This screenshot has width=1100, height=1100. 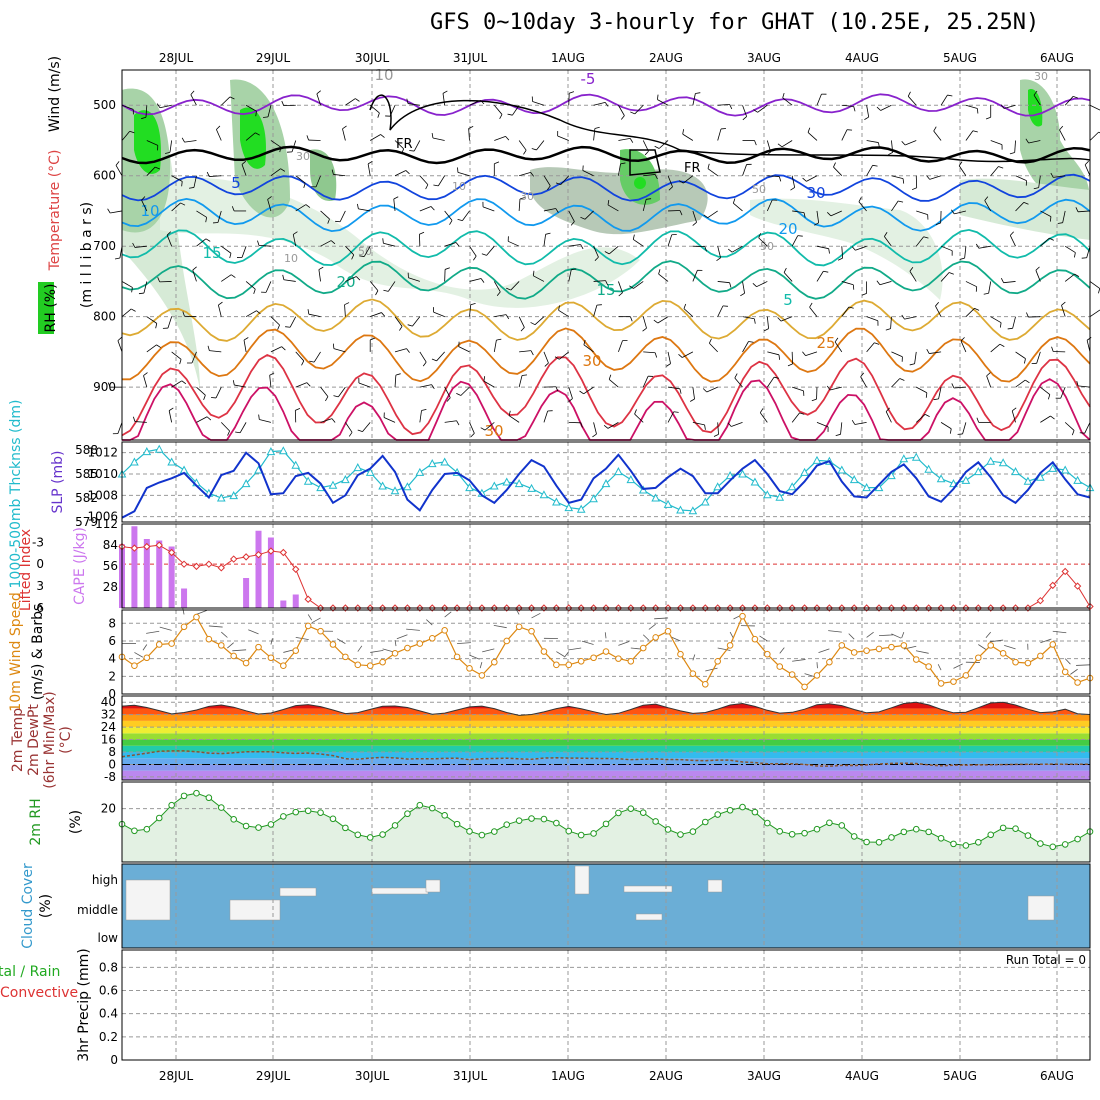 I want to click on lifted-index-line-point, so click(x=221, y=568).